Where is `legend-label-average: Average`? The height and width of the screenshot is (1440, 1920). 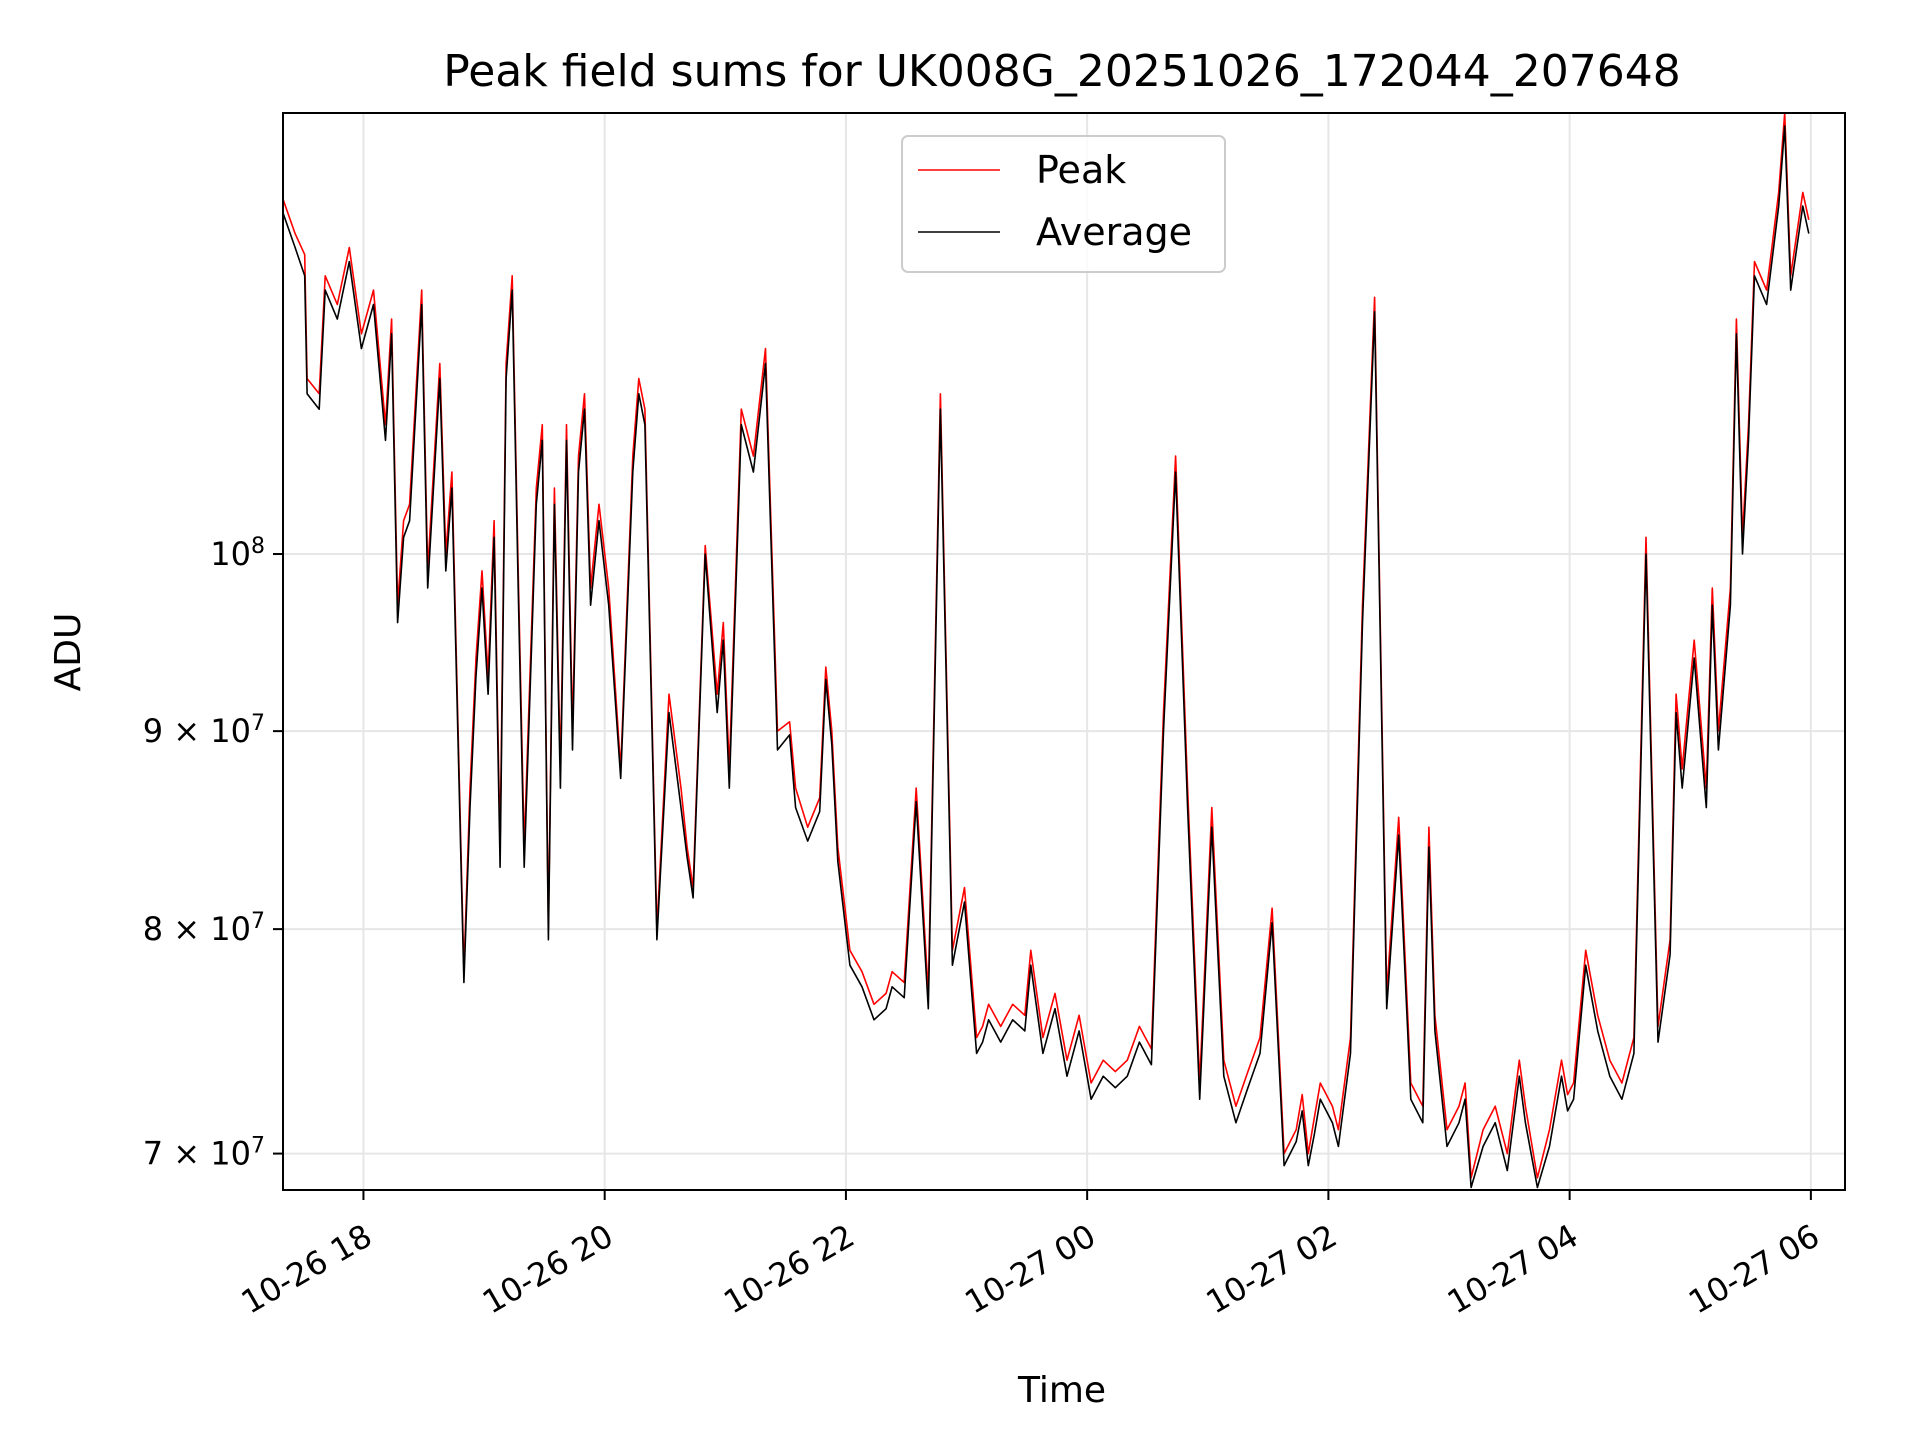 legend-label-average: Average is located at coordinates (1114, 232).